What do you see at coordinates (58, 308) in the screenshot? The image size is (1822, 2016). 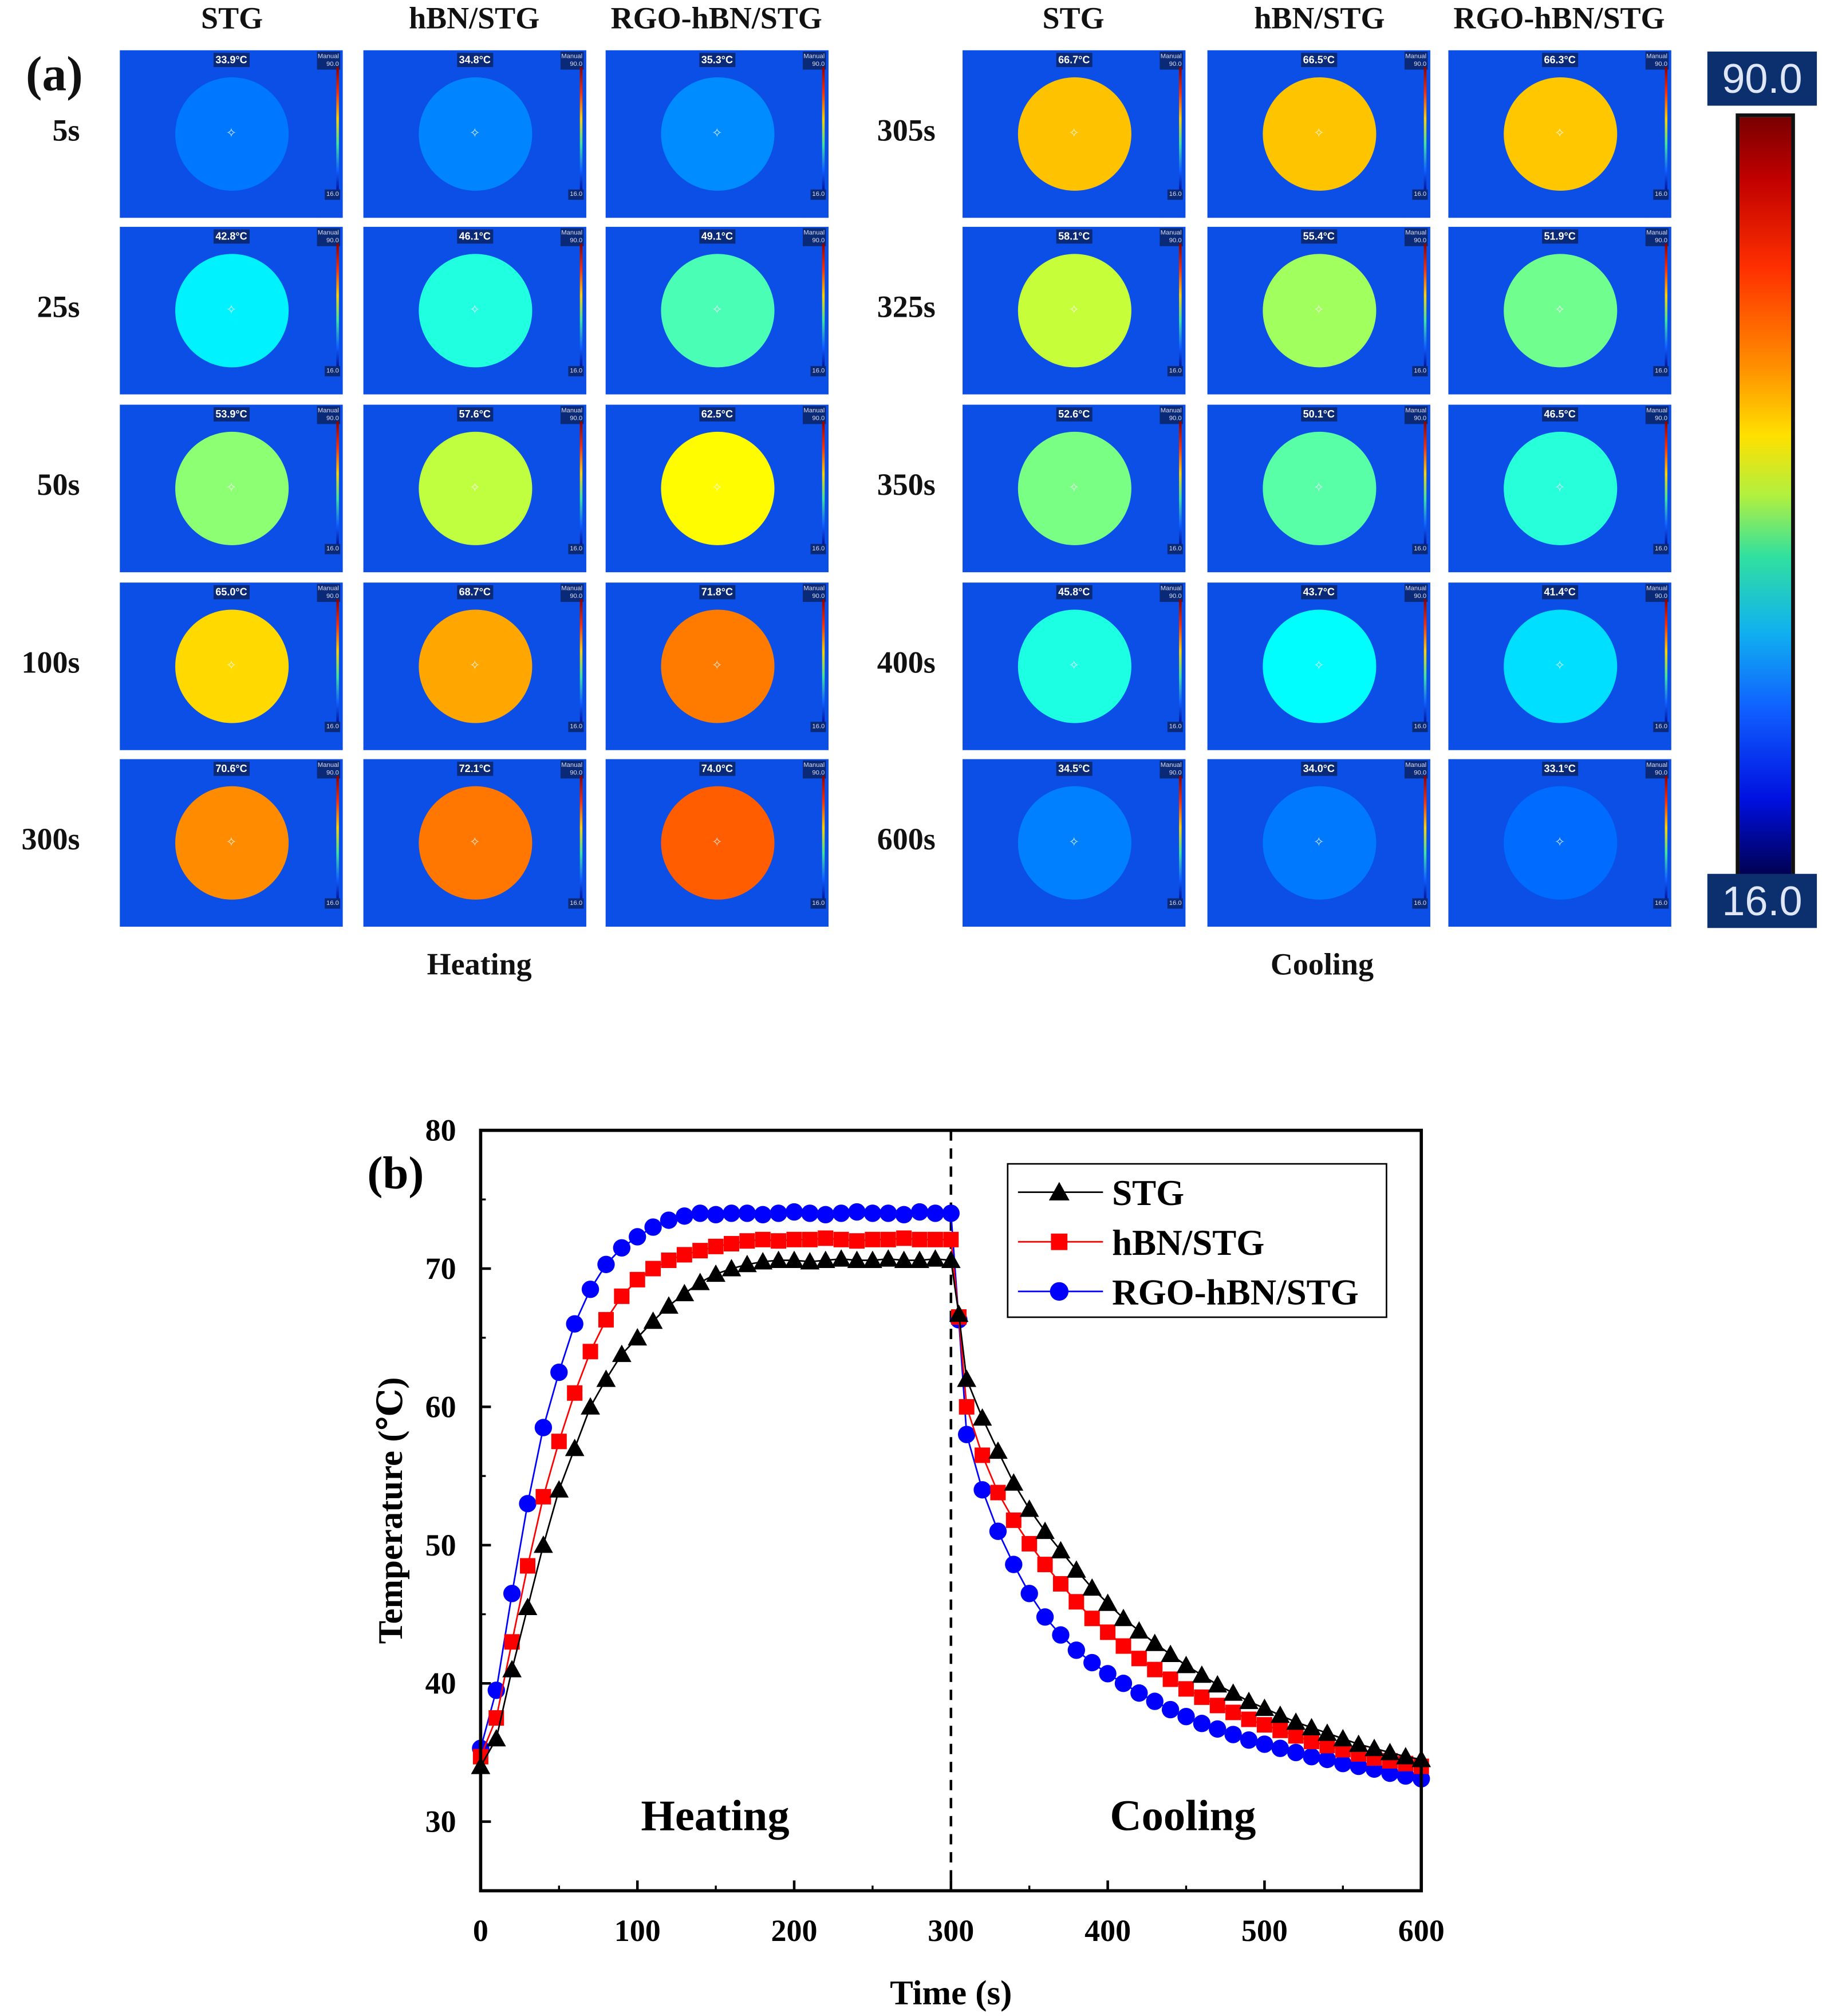 I see `heating-time-label: 25s` at bounding box center [58, 308].